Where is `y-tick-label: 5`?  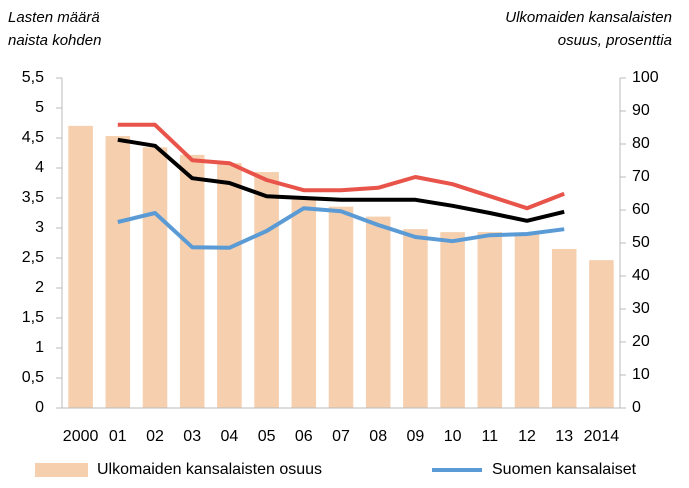
y-tick-label: 5 is located at coordinates (39, 107).